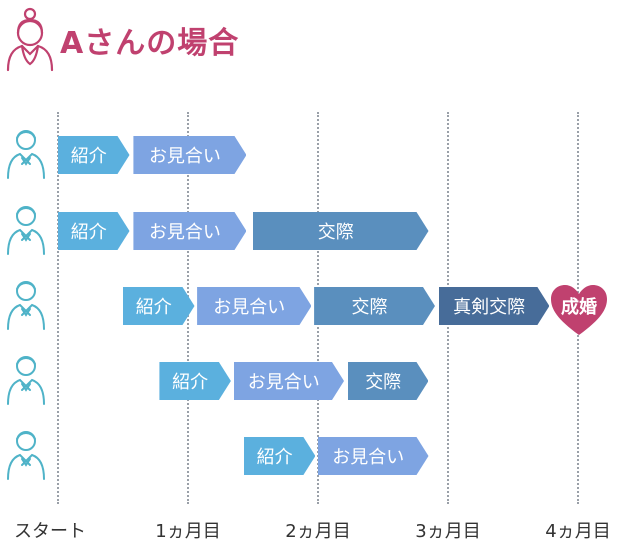 Image resolution: width=618 pixels, height=543 pixels. I want to click on seikon-label: 成婚, so click(579, 307).